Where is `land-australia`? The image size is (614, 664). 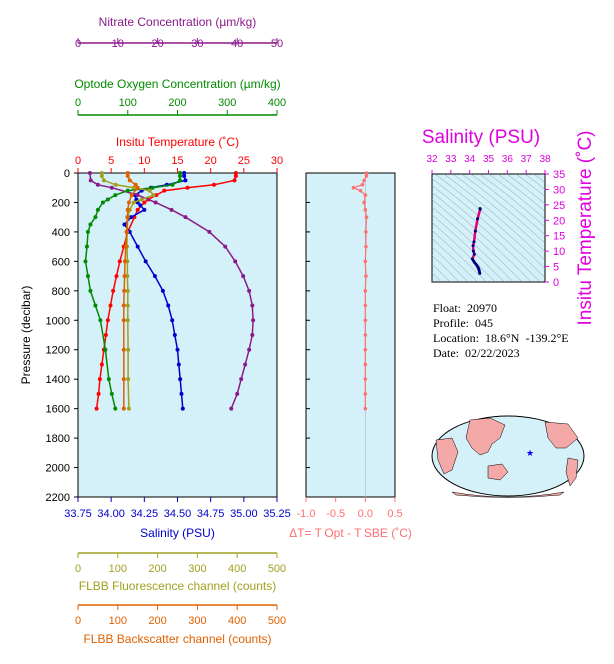 land-australia is located at coordinates (498, 472).